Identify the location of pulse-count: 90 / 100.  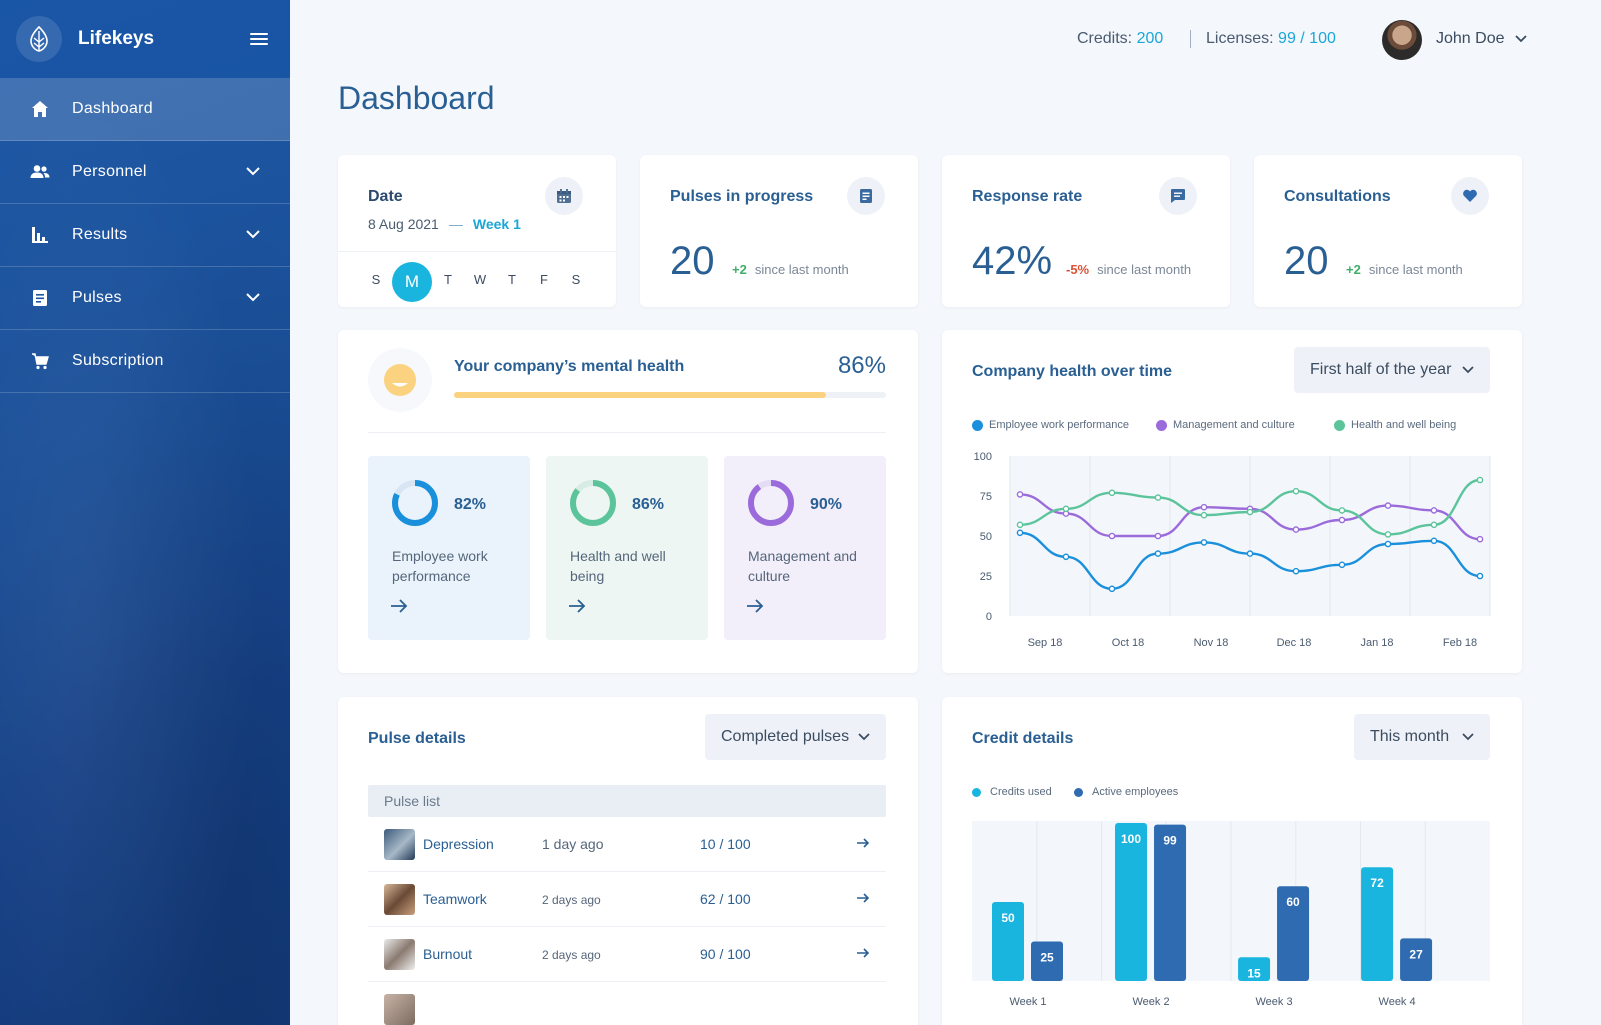
(725, 954).